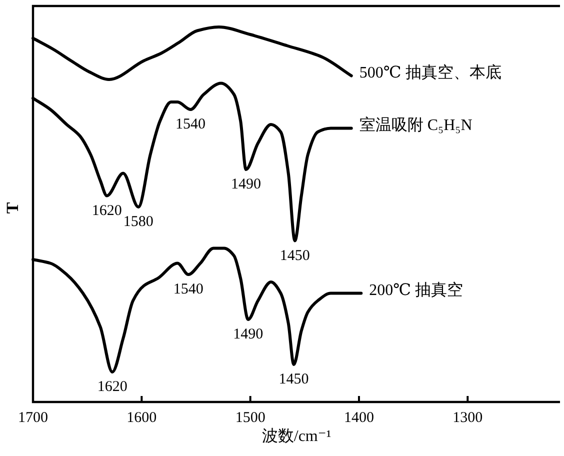 The width and height of the screenshot is (564, 456). Describe the element at coordinates (467, 418) in the screenshot. I see `x-tick-label: 1300` at that location.